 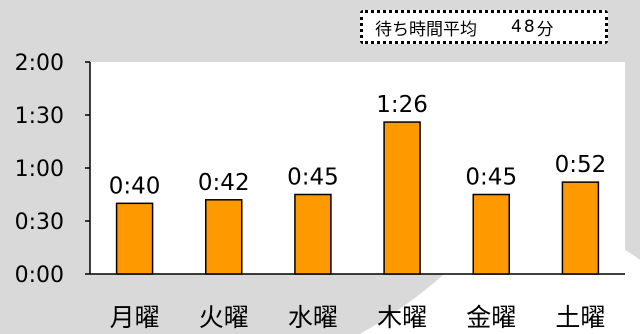 I want to click on data-label: 0:52, so click(x=581, y=165).